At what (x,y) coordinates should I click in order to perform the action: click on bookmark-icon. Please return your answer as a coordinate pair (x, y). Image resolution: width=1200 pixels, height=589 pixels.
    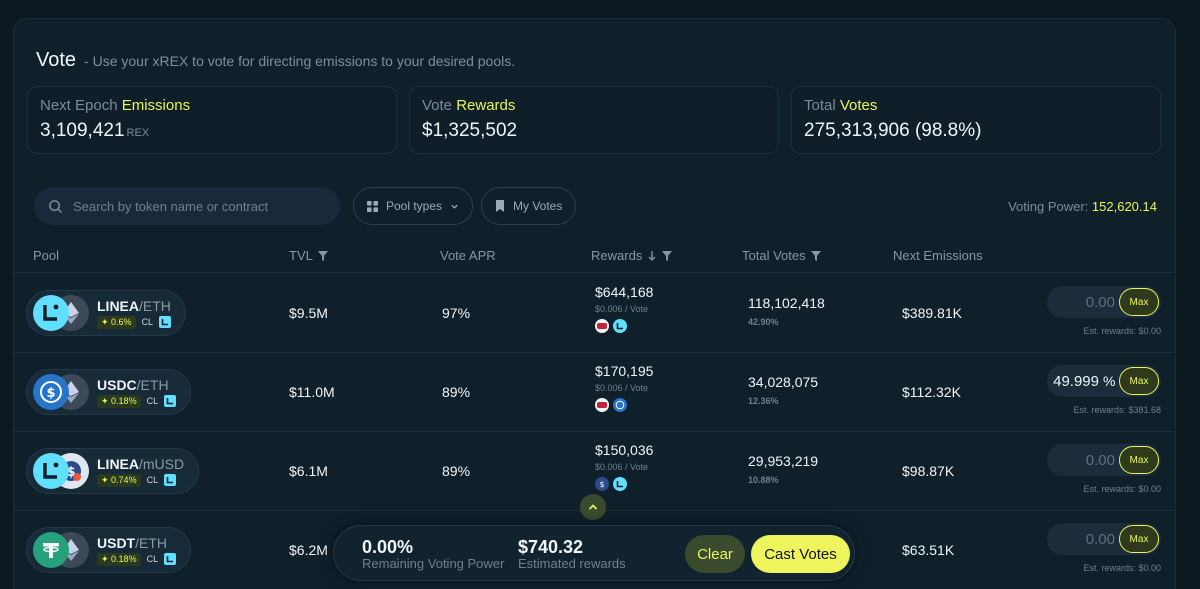
    Looking at the image, I should click on (500, 206).